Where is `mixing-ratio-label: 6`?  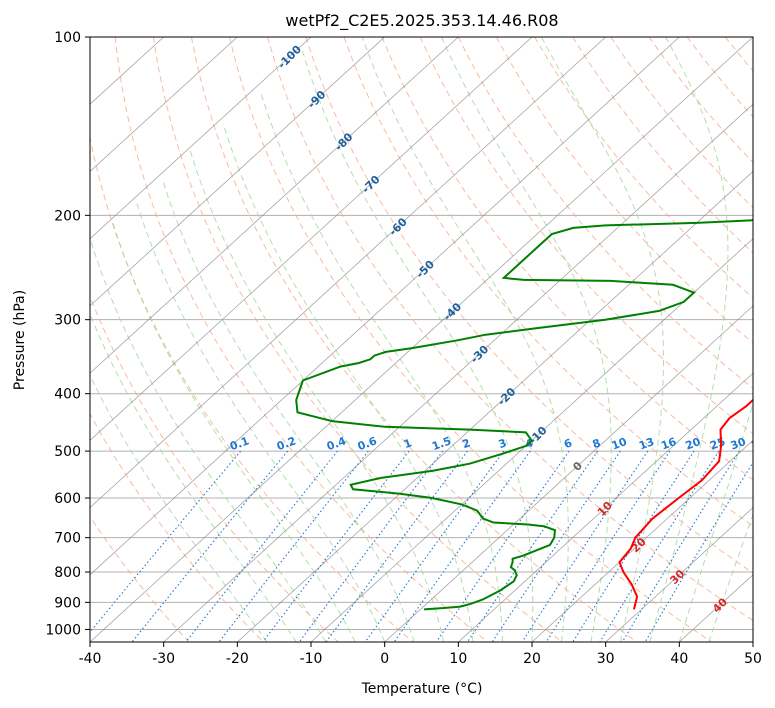 mixing-ratio-label: 6 is located at coordinates (568, 443).